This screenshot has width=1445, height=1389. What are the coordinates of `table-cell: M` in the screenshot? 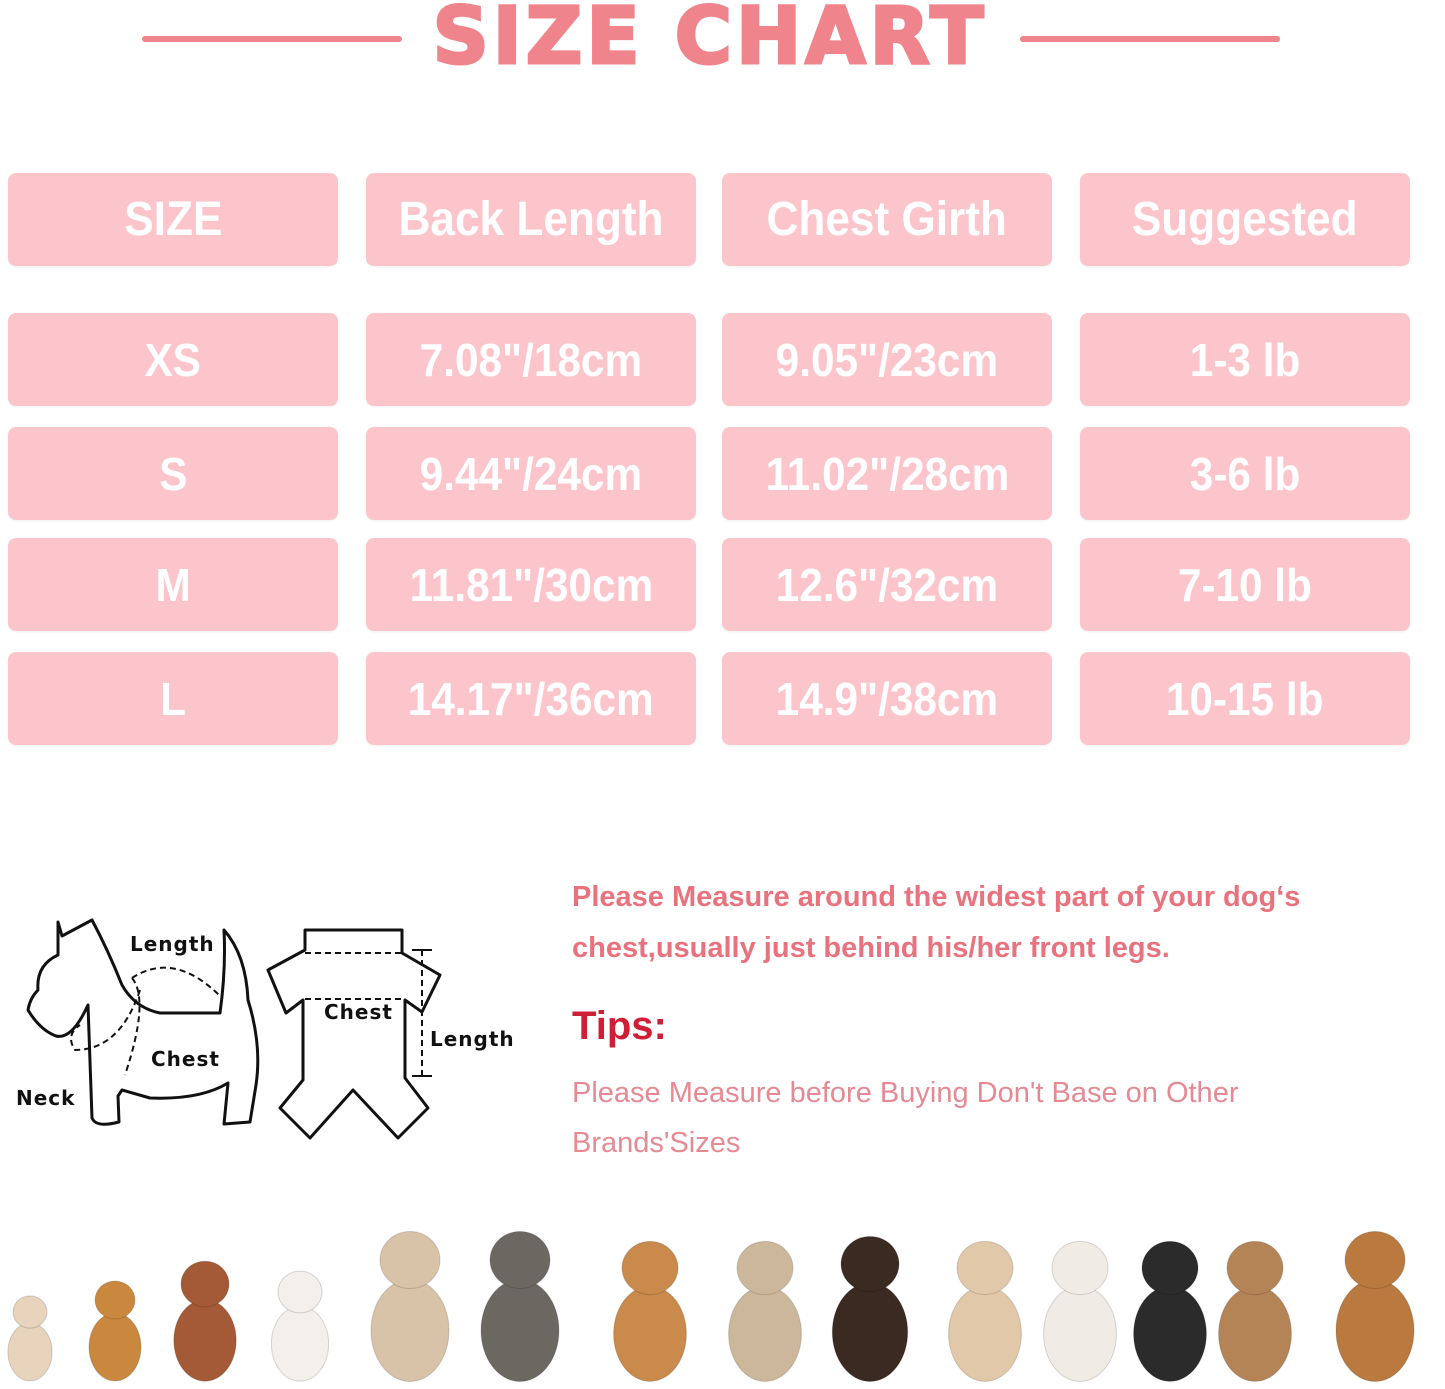 It's located at (173, 584).